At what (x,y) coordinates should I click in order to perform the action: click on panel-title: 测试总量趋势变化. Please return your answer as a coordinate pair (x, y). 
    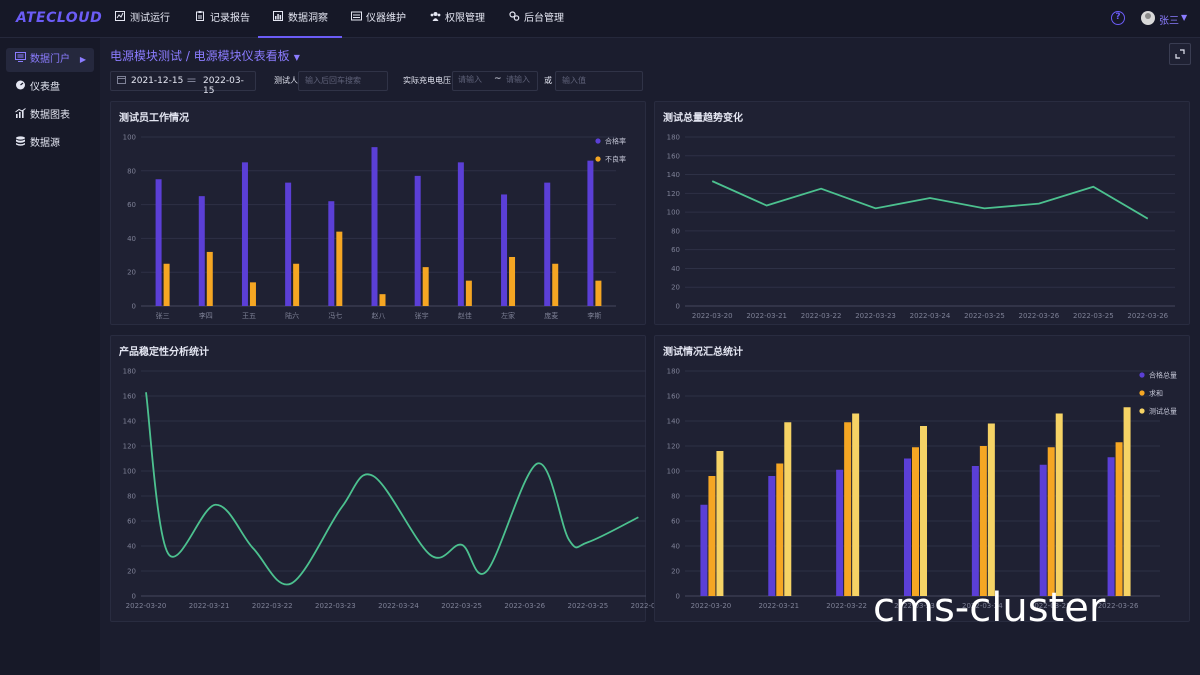
    Looking at the image, I should click on (703, 118).